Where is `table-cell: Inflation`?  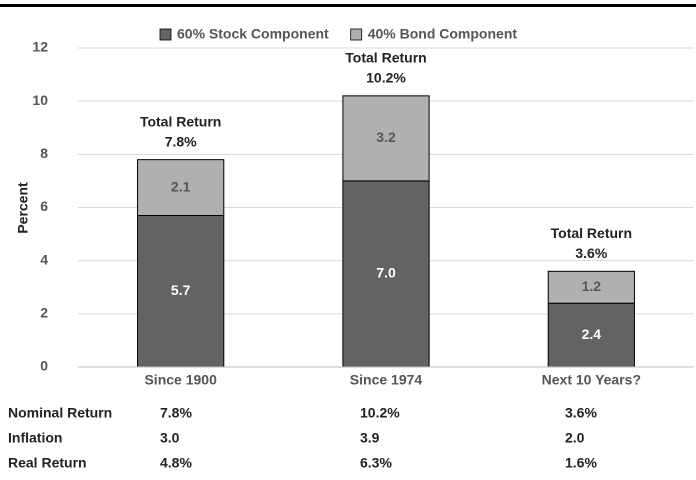
table-cell: Inflation is located at coordinates (35, 438).